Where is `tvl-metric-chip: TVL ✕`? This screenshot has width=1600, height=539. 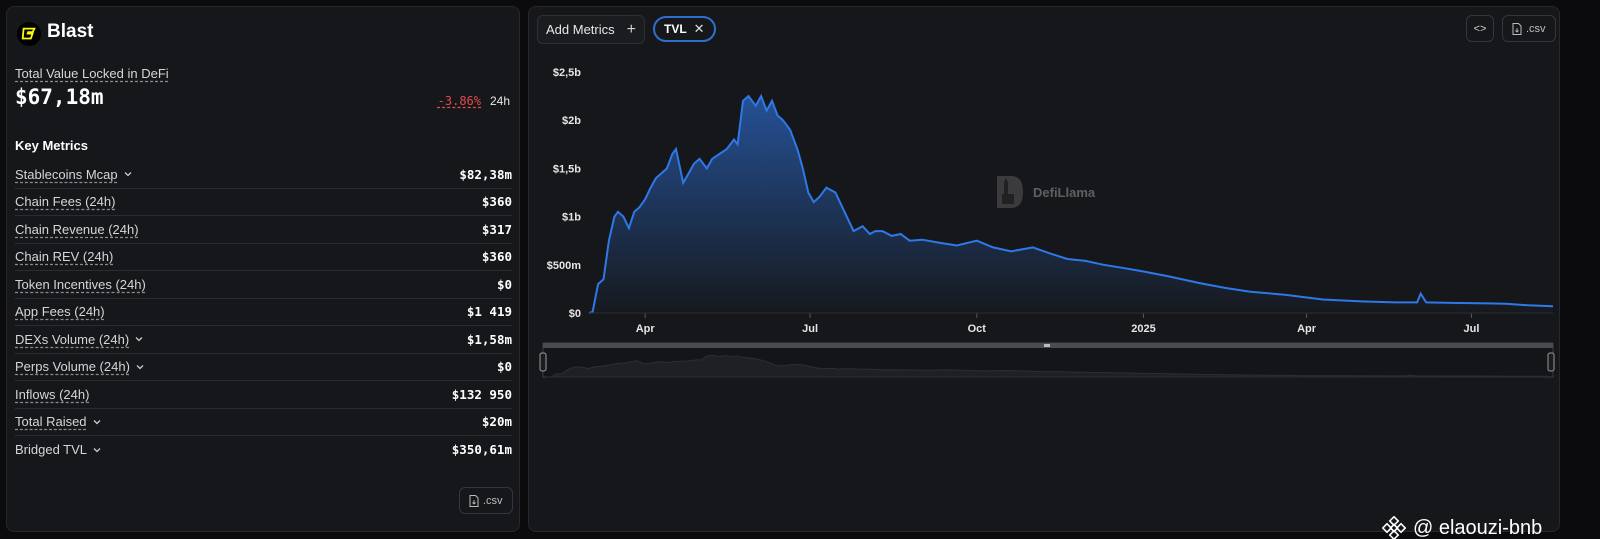 tvl-metric-chip: TVL ✕ is located at coordinates (684, 29).